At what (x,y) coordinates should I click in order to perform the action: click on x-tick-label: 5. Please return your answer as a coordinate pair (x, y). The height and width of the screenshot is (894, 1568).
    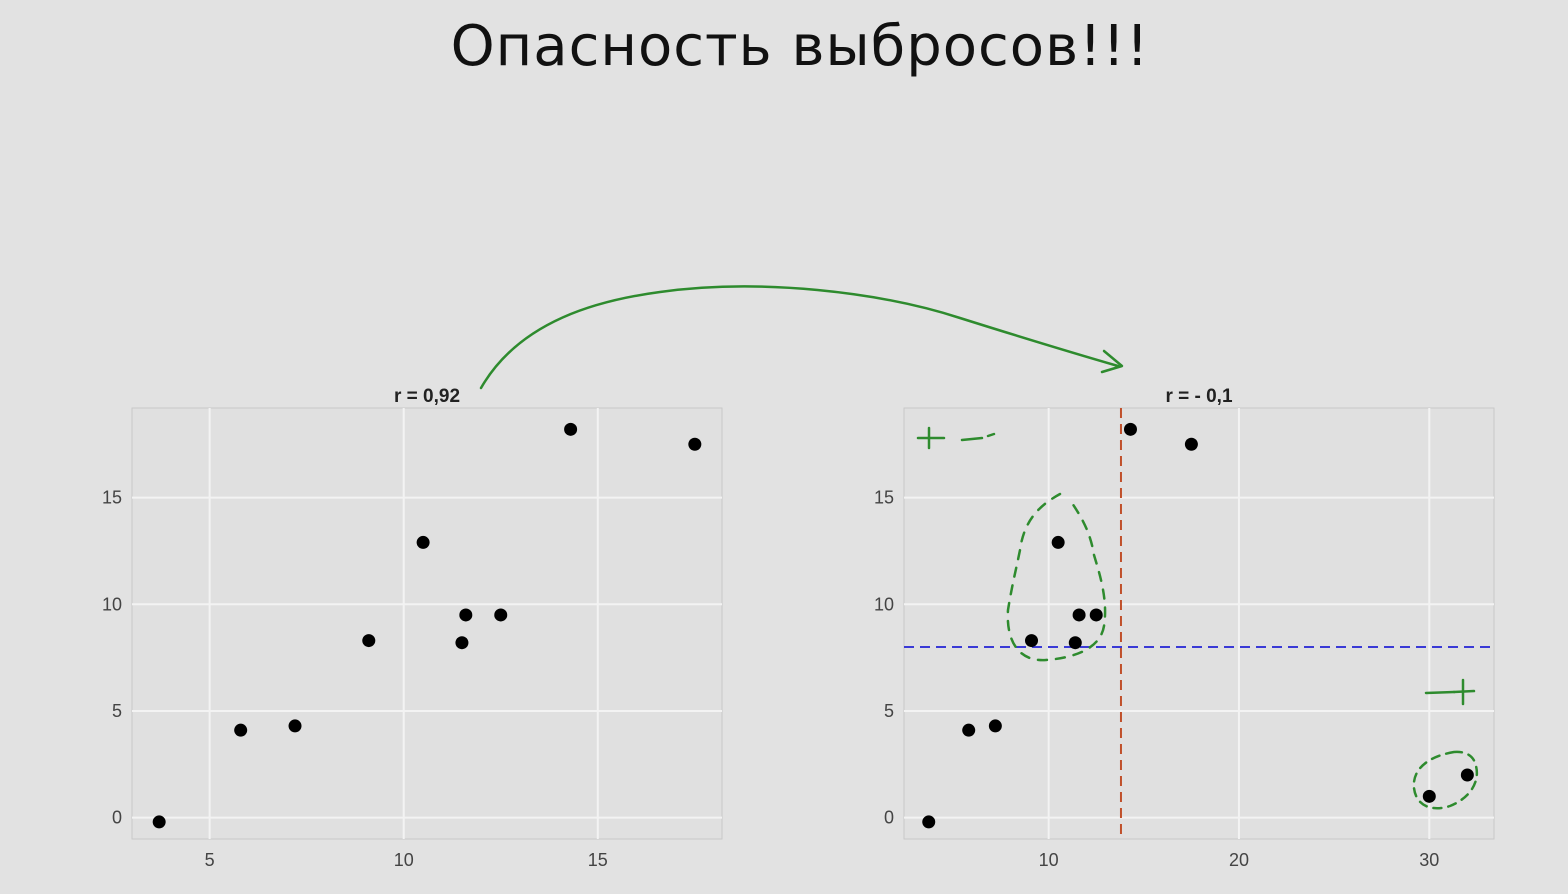
    Looking at the image, I should click on (210, 860).